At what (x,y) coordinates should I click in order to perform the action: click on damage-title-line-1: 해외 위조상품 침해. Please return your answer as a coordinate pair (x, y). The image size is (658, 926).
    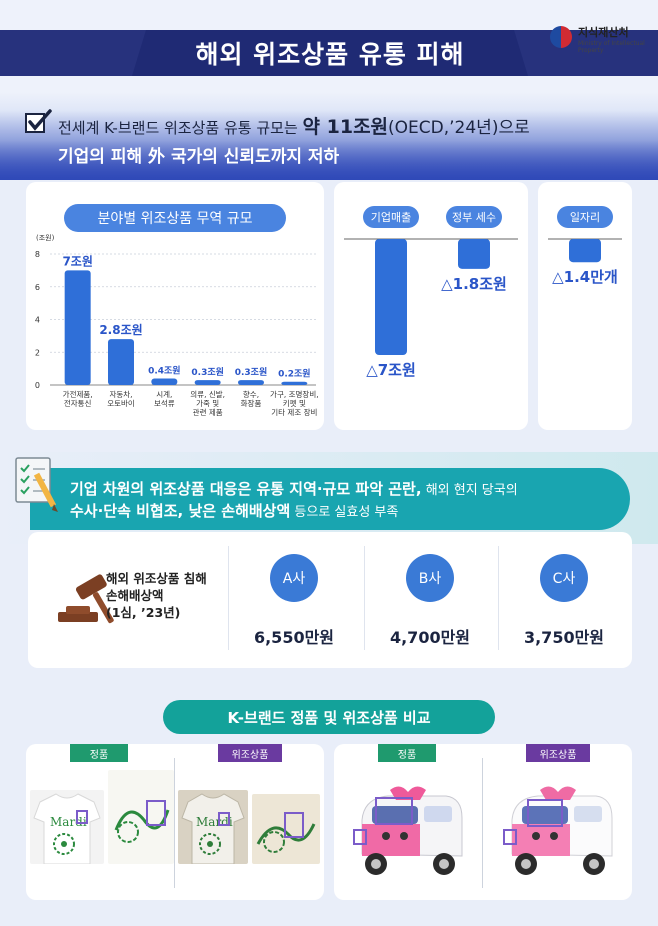
    Looking at the image, I should click on (156, 578).